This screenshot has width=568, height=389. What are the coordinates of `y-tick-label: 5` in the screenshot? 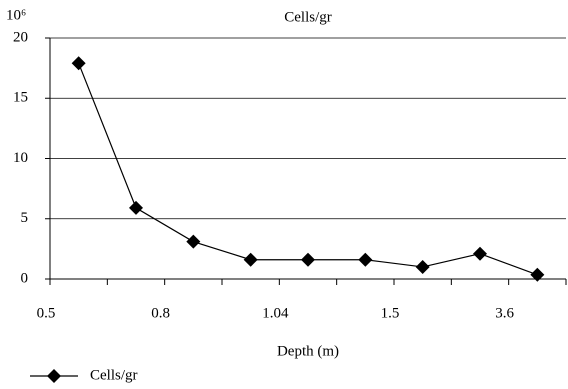 It's located at (25, 218).